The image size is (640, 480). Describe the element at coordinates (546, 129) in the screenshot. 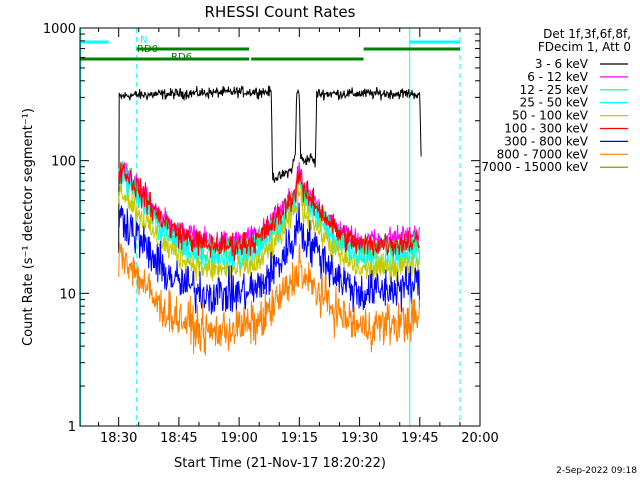

I see `legend-label: 100 - 300 keV` at that location.